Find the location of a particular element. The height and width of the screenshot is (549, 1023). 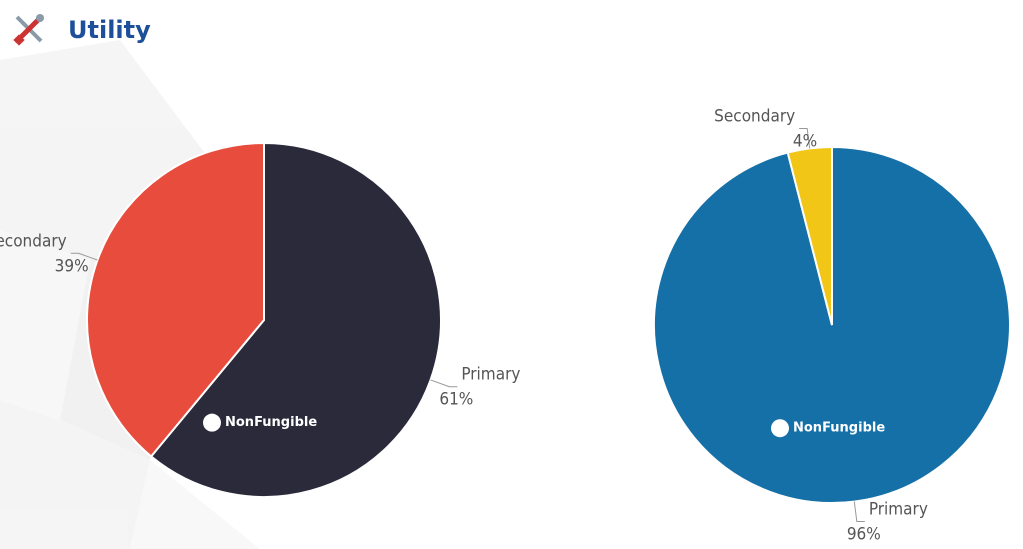

slice-value-label: 61% is located at coordinates (456, 400).